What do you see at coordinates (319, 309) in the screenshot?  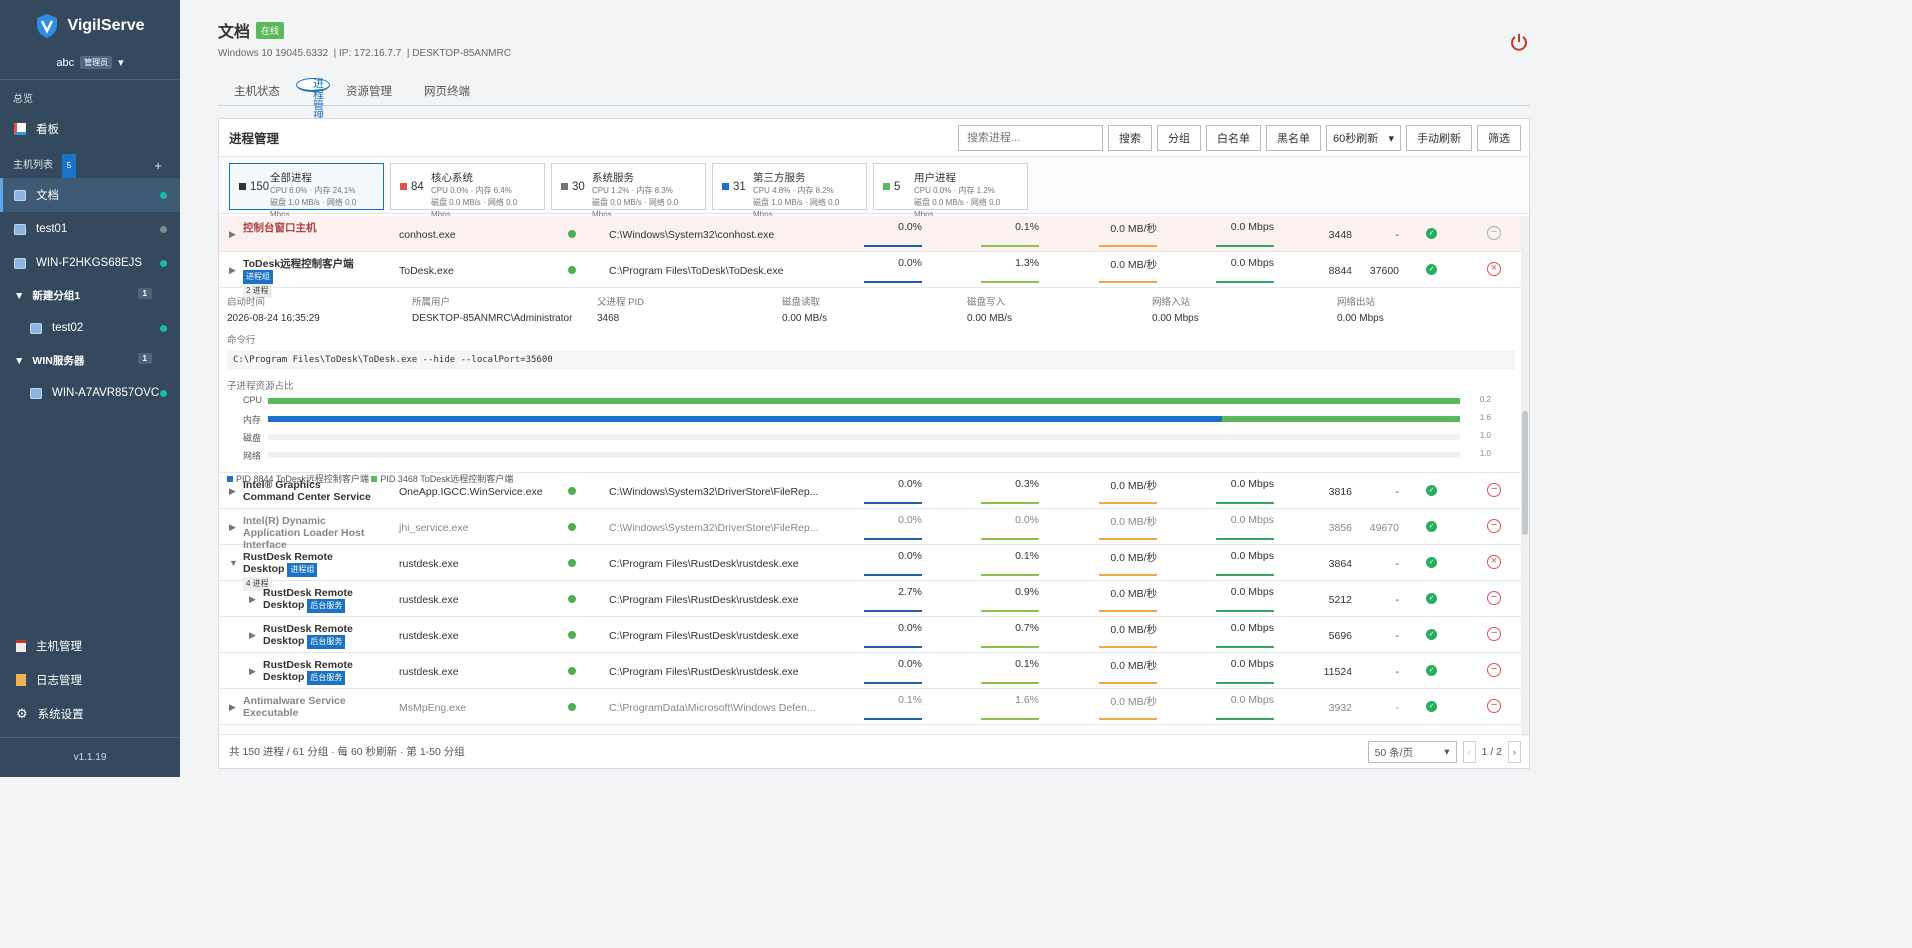 I see `detail-field: 启动时间 2026-08-24 16:35:29` at bounding box center [319, 309].